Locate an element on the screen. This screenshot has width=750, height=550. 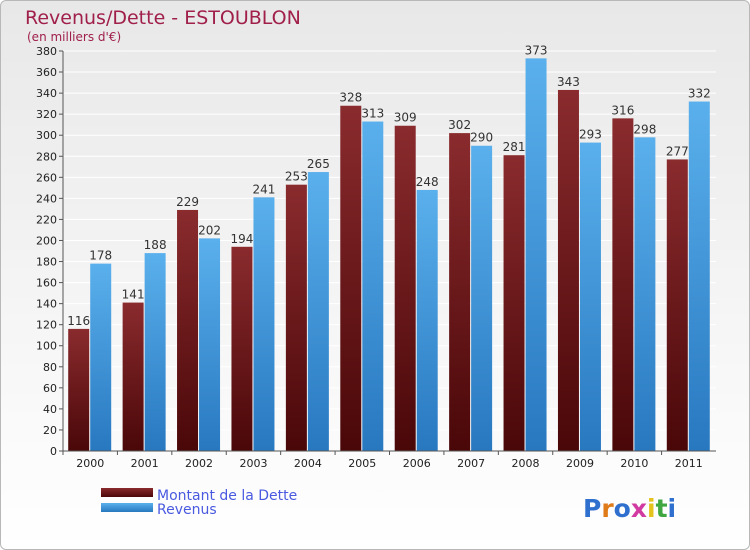
y-tick-label: 260 is located at coordinates (46, 177).